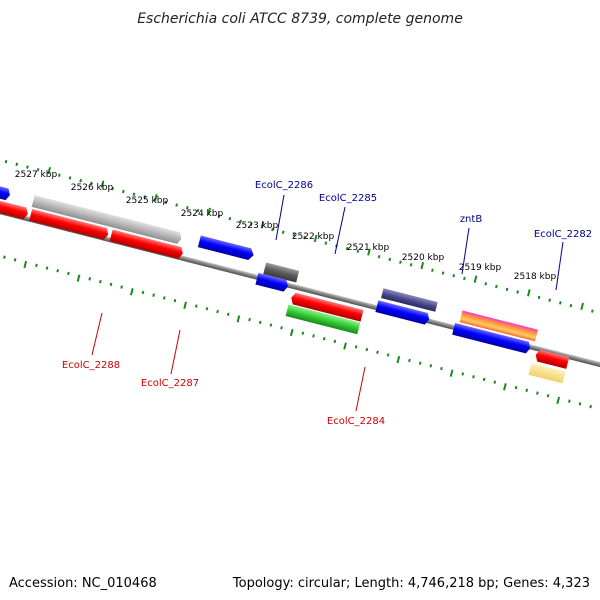 This screenshot has height=600, width=600. Describe the element at coordinates (202, 214) in the screenshot. I see `tick-label: 2524 kbp` at that location.